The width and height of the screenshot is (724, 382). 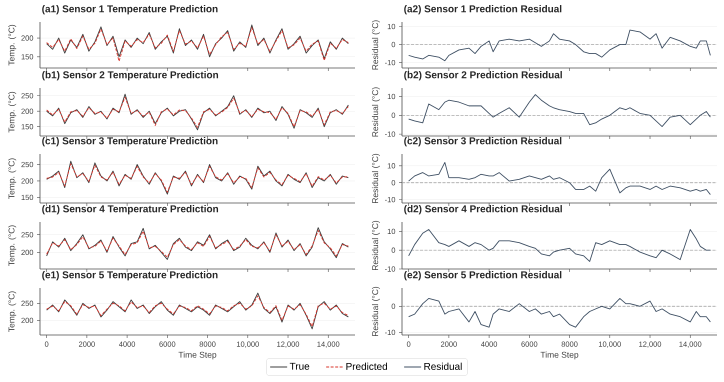 I want to click on legend-label: True, so click(x=300, y=366).